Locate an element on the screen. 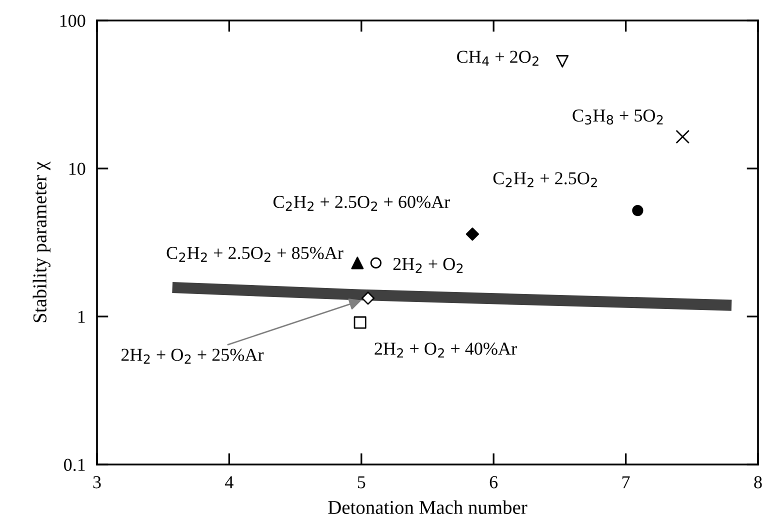 This screenshot has width=770, height=526. series-label: 2H$_{2}$ + O$_{2}$ is located at coordinates (428, 265).